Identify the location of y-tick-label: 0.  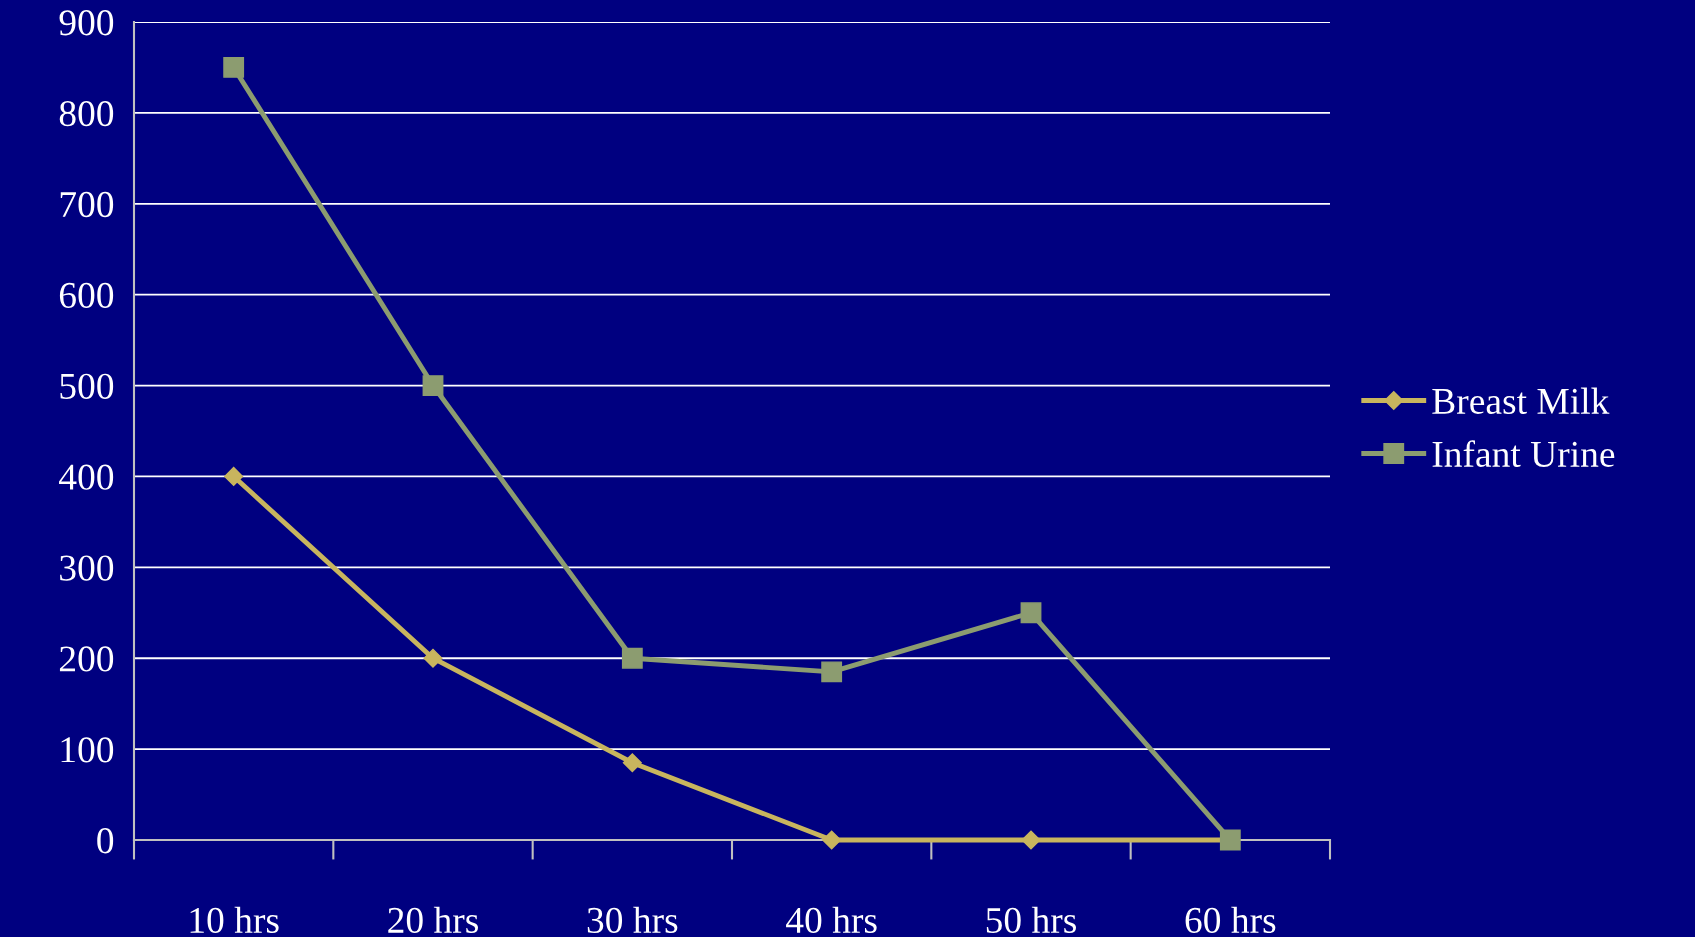
(105, 841).